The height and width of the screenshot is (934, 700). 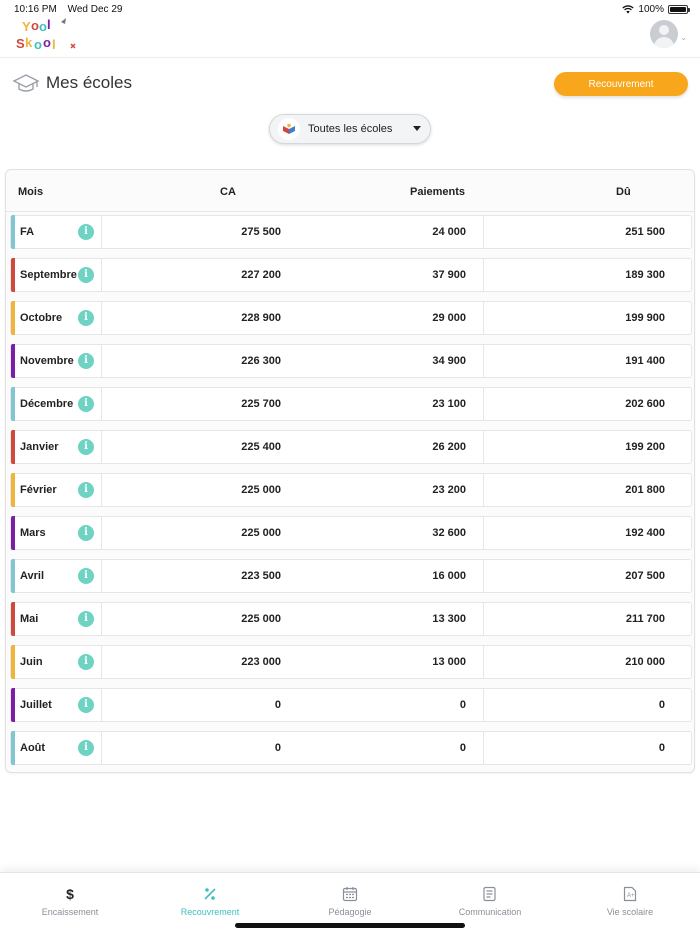 What do you see at coordinates (351, 748) in the screenshot?
I see `table-row: Août i 0 0 0` at bounding box center [351, 748].